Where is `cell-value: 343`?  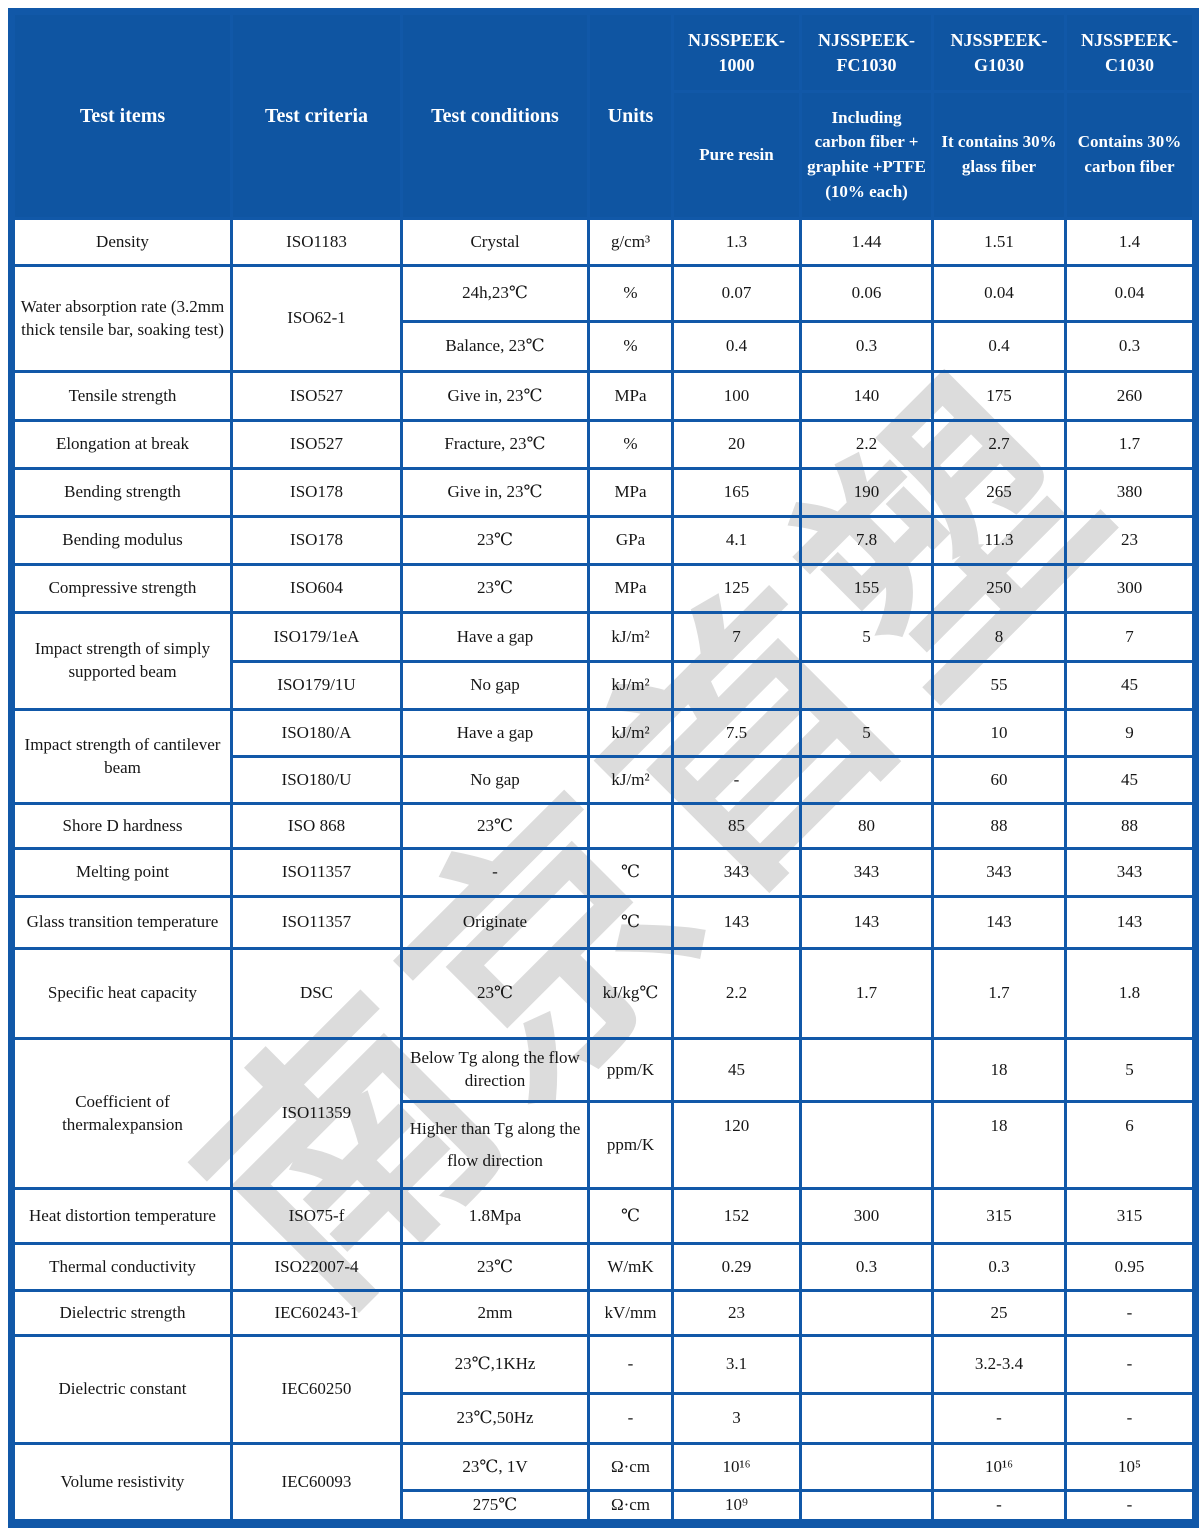
cell-value: 343 is located at coordinates (1130, 872).